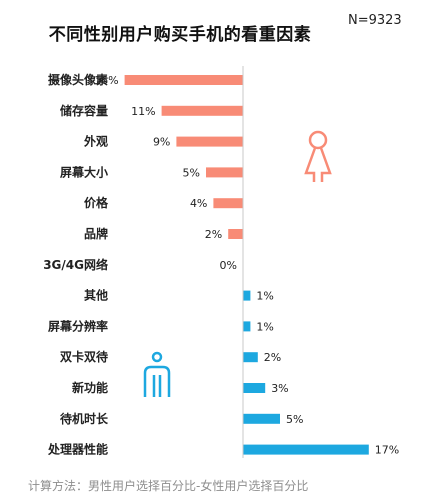  What do you see at coordinates (168, 486) in the screenshot?
I see `footnote: 计算方法：男性用户选择百分比-女性用户选择百分比` at bounding box center [168, 486].